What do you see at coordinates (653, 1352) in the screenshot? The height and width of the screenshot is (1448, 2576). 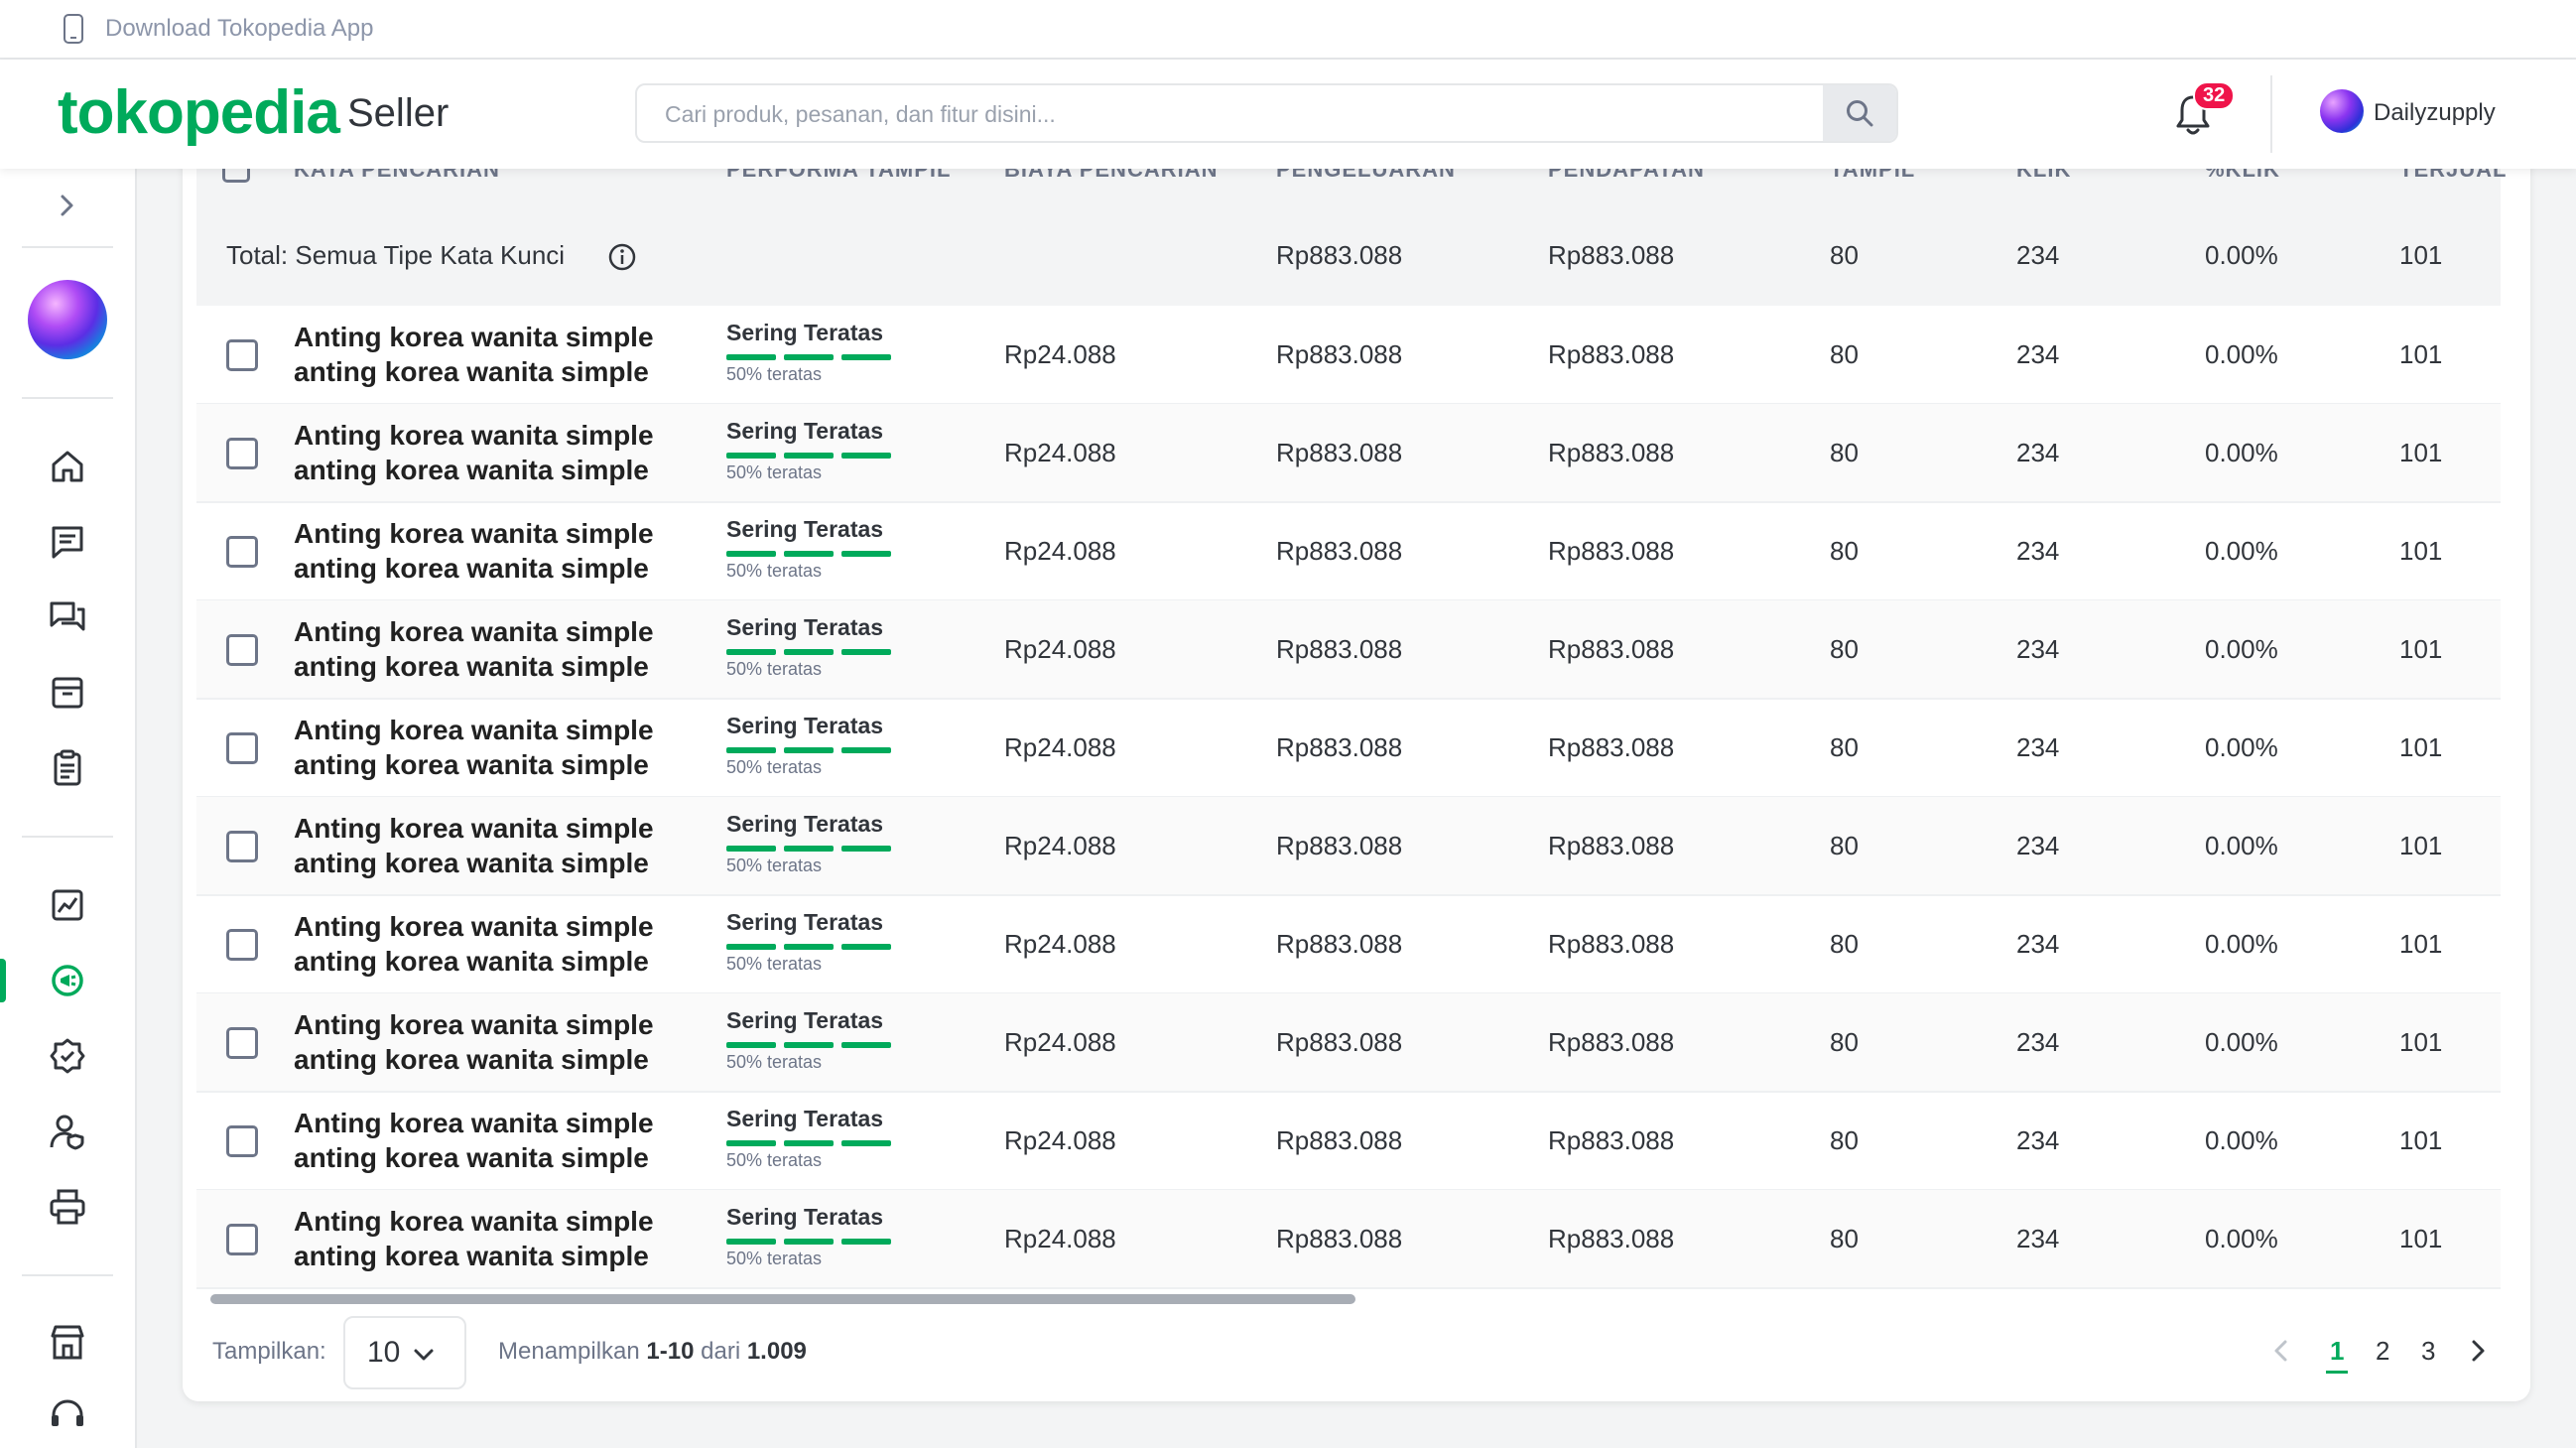 I see `pagination-info: Menampilkan 1-10 dari 1.009` at bounding box center [653, 1352].